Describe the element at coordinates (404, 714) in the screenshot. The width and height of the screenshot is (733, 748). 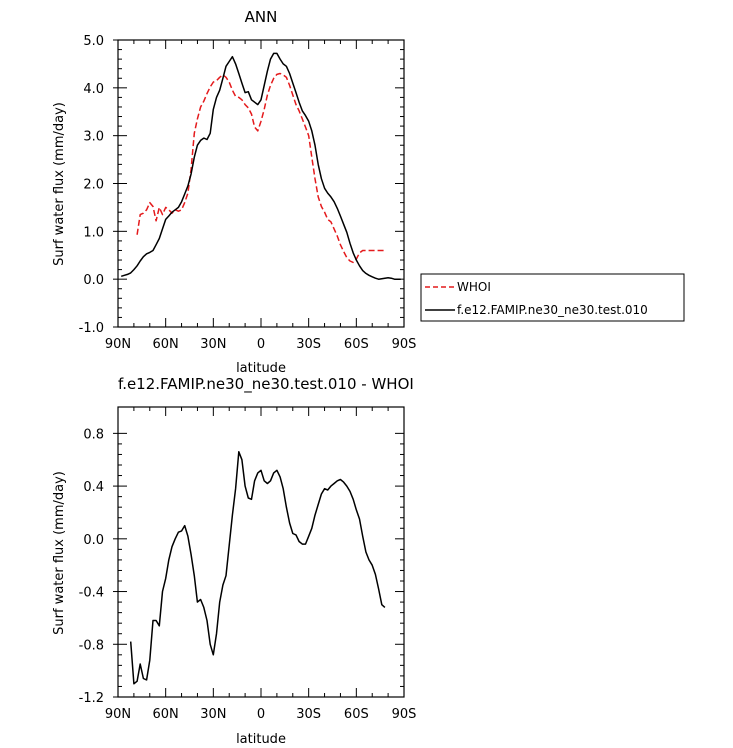
I see `bottom-chart-x-tick-label: 90S` at that location.